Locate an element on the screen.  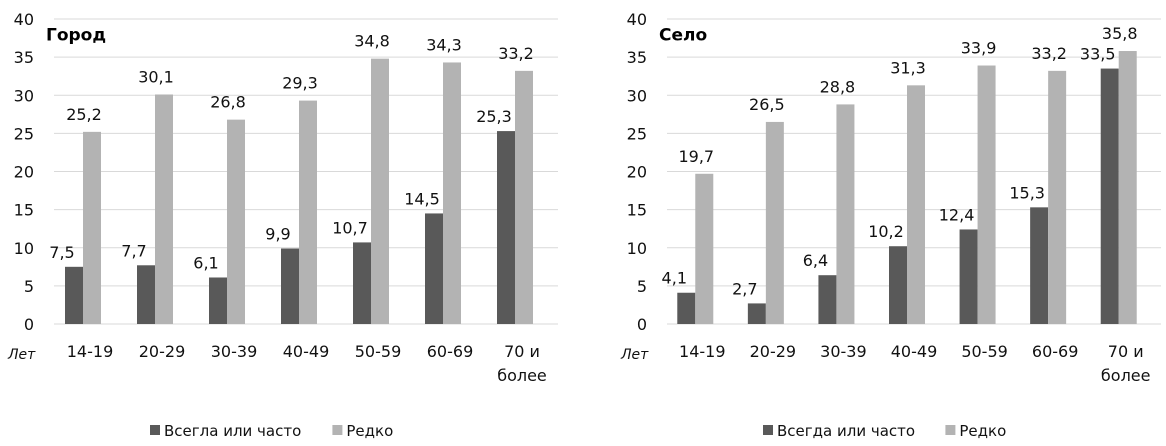
data-label-rarely: 29,3 is located at coordinates (300, 83).